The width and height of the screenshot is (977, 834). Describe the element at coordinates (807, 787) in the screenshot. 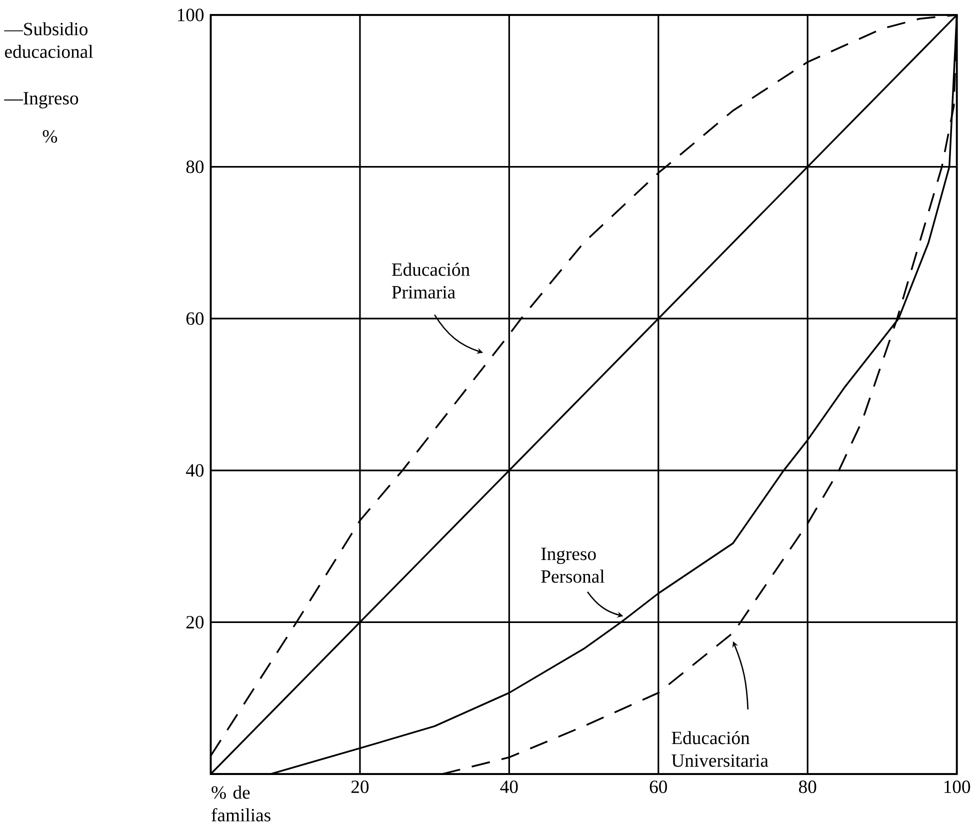

I see `x-tick-label: 80` at that location.